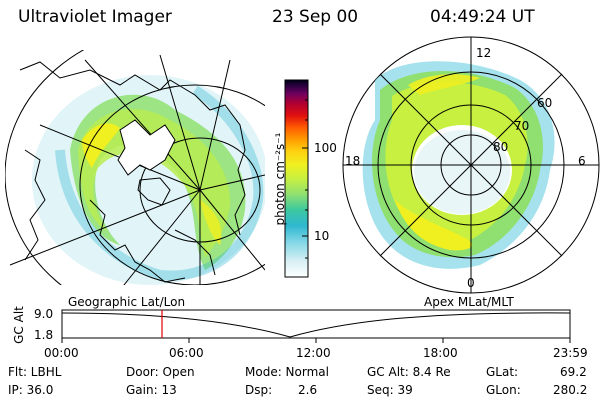  What do you see at coordinates (501, 147) in the screenshot?
I see `lat-label-80: 80` at bounding box center [501, 147].